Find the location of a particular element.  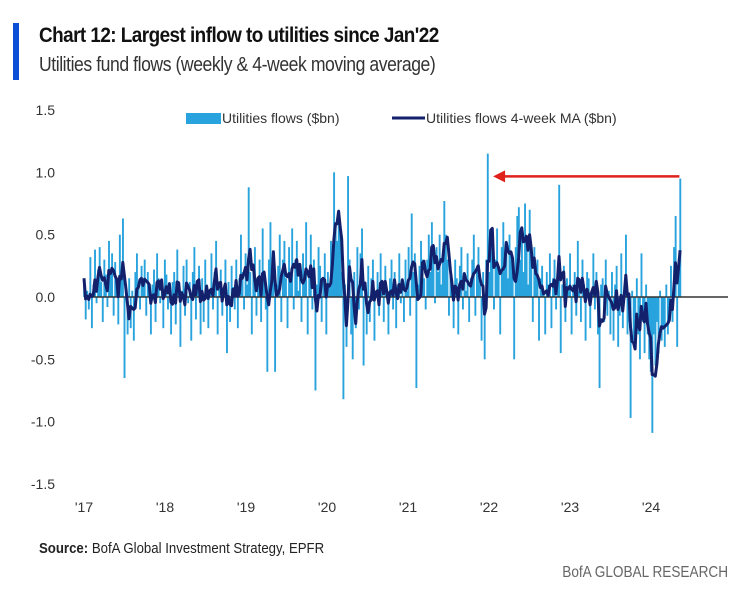

x-tick-label: '23 is located at coordinates (570, 507).